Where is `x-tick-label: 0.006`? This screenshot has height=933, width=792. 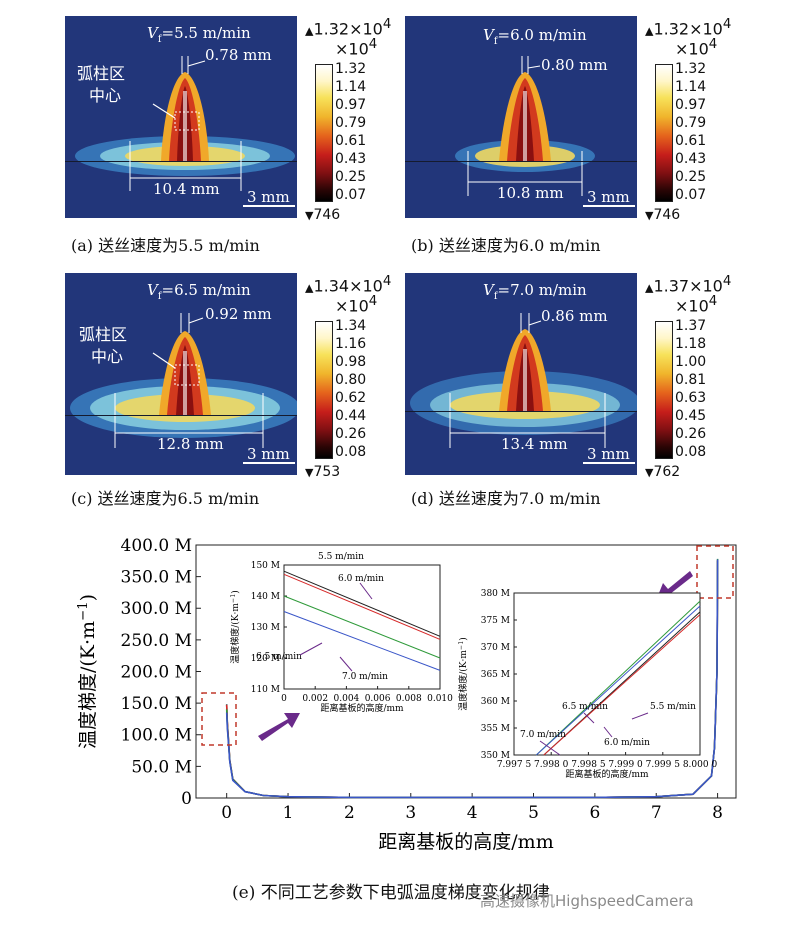 x-tick-label: 0.006 is located at coordinates (378, 699).